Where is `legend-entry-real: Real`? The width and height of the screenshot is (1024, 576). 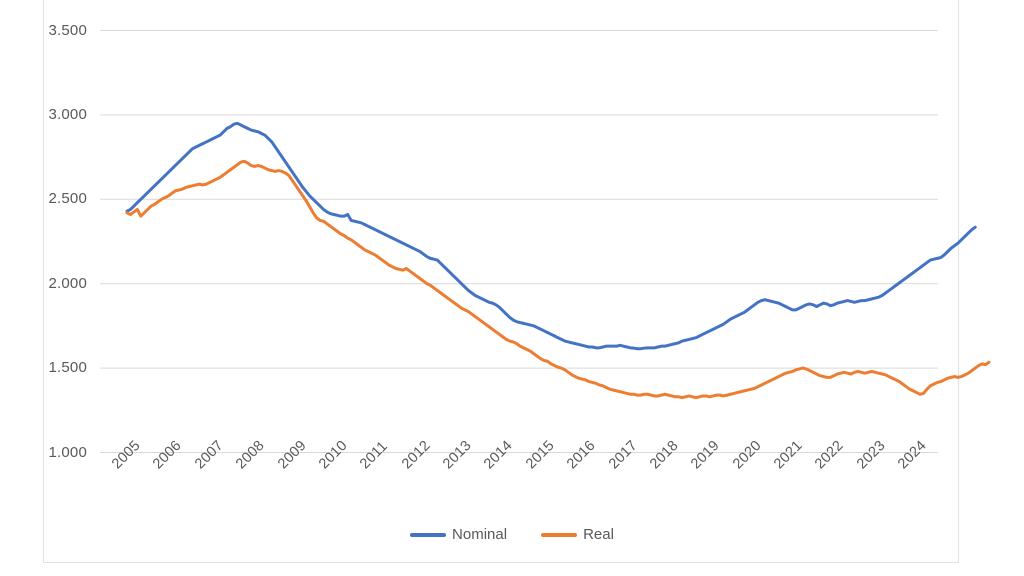
legend-entry-real: Real is located at coordinates (577, 534).